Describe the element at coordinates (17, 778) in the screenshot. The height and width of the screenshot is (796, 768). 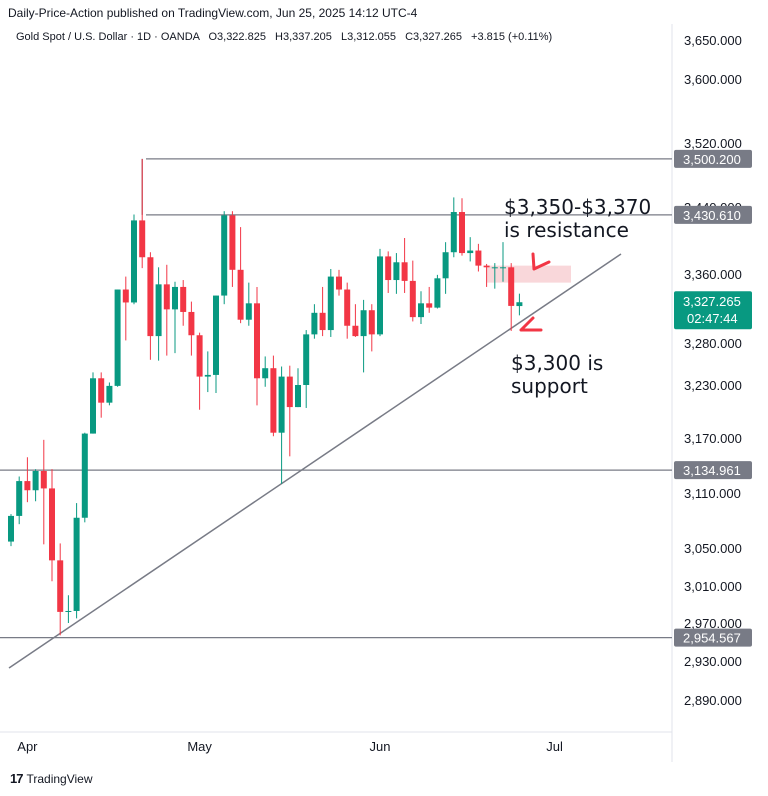
I see `tradingview-logo-icon: 17` at that location.